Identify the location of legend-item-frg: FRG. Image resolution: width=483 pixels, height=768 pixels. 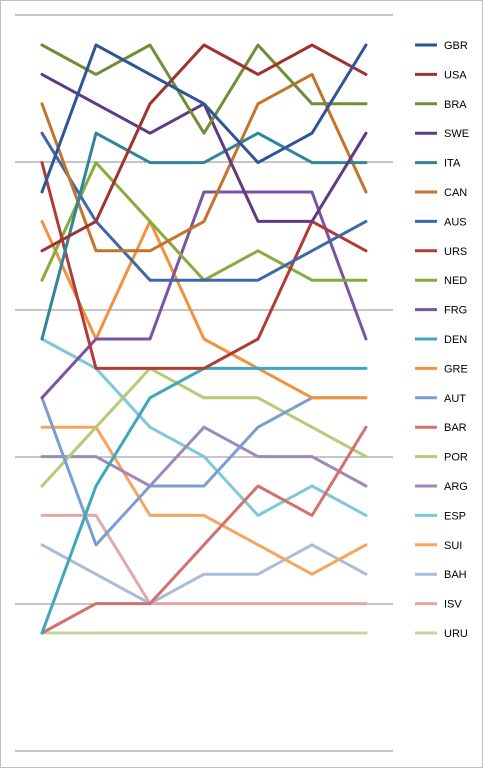
(441, 311).